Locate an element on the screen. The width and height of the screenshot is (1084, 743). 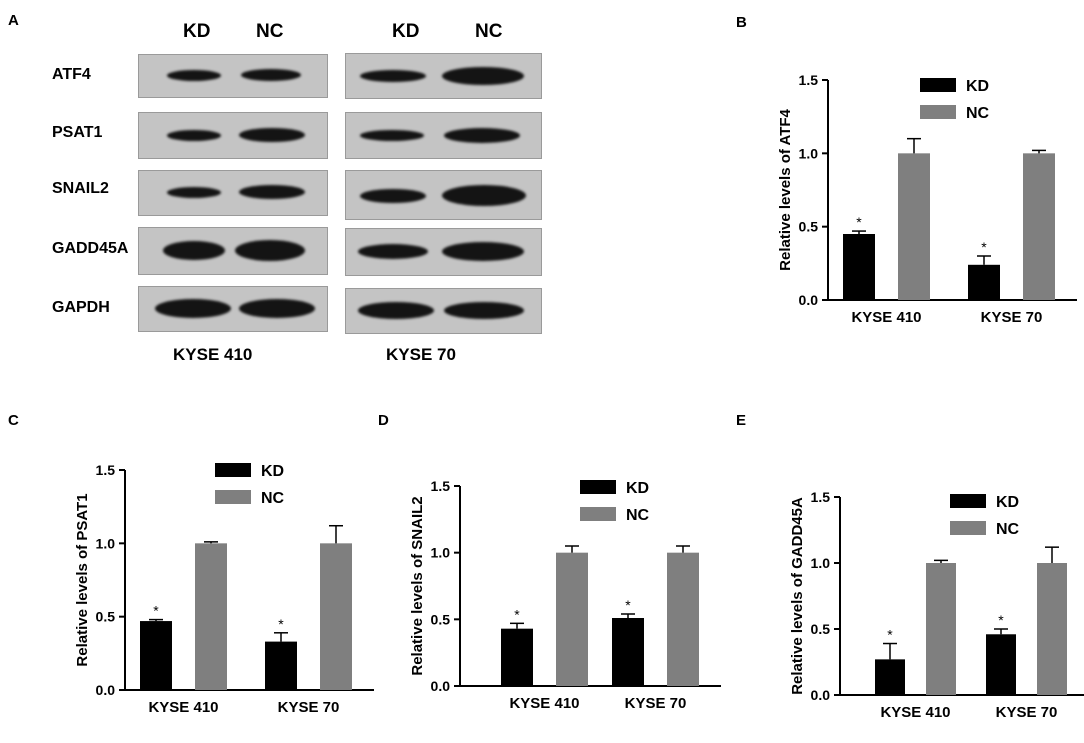
blot-row-label-psat1: PSAT1 is located at coordinates (77, 132).